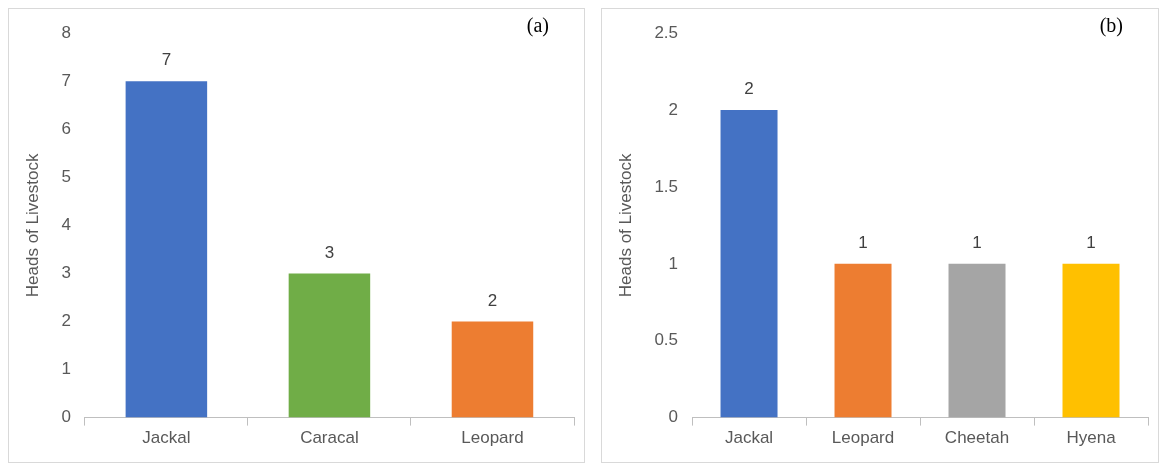 The width and height of the screenshot is (1167, 468). Describe the element at coordinates (66, 32) in the screenshot. I see `y-tick-label: 8` at that location.